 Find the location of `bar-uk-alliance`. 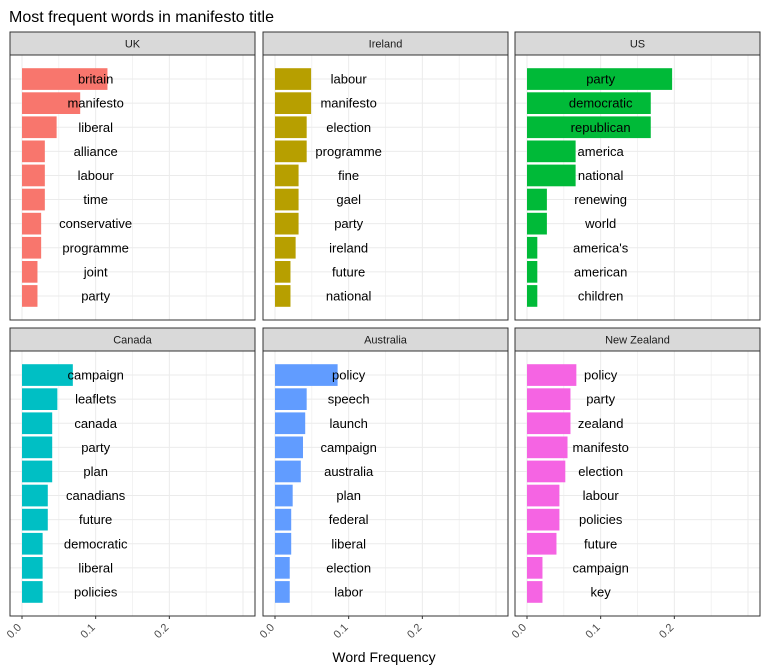

bar-uk-alliance is located at coordinates (33, 151).